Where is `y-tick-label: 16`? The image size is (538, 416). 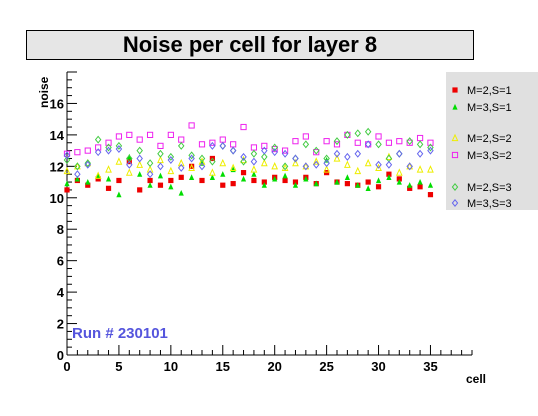 y-tick-label: 16 is located at coordinates (57, 103).